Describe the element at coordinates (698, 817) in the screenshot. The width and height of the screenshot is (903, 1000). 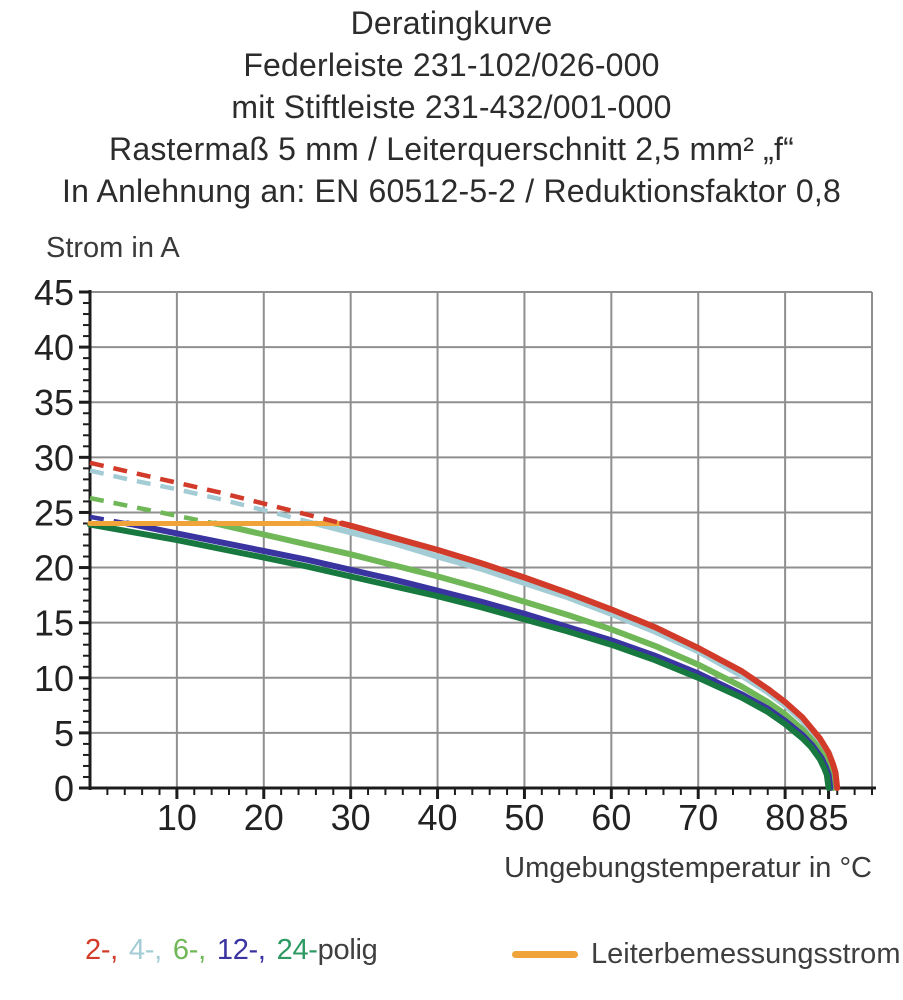
I see `x-tick-label: 70` at that location.